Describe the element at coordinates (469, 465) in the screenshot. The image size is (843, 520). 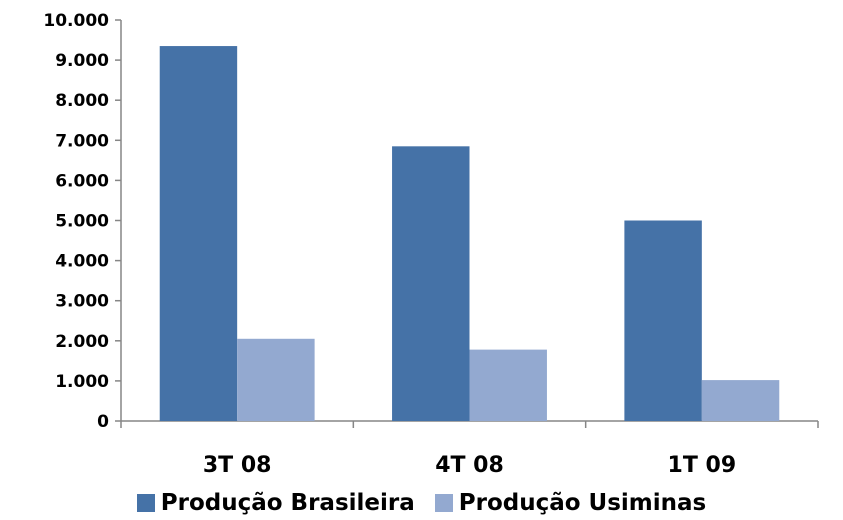
I see `x-tick-label: 4T 08` at that location.